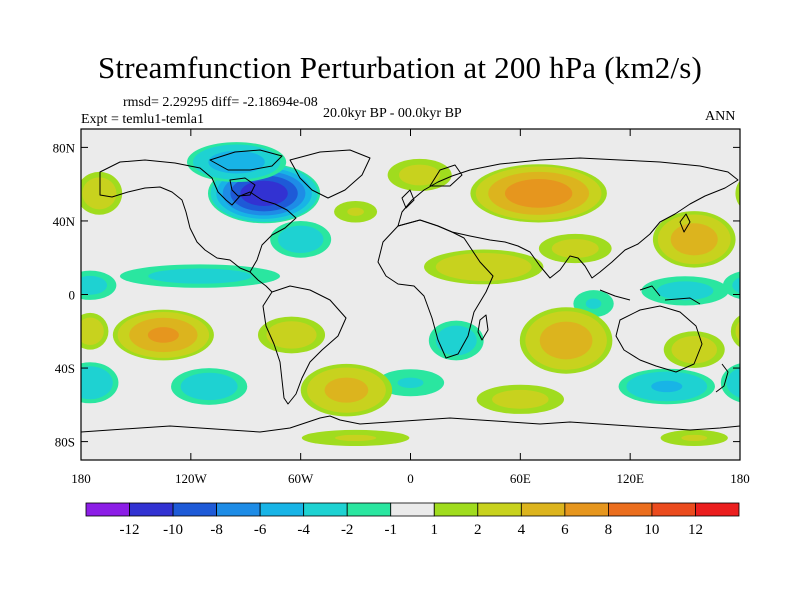  Describe the element at coordinates (390, 530) in the screenshot. I see `colorbar-label: -1` at that location.